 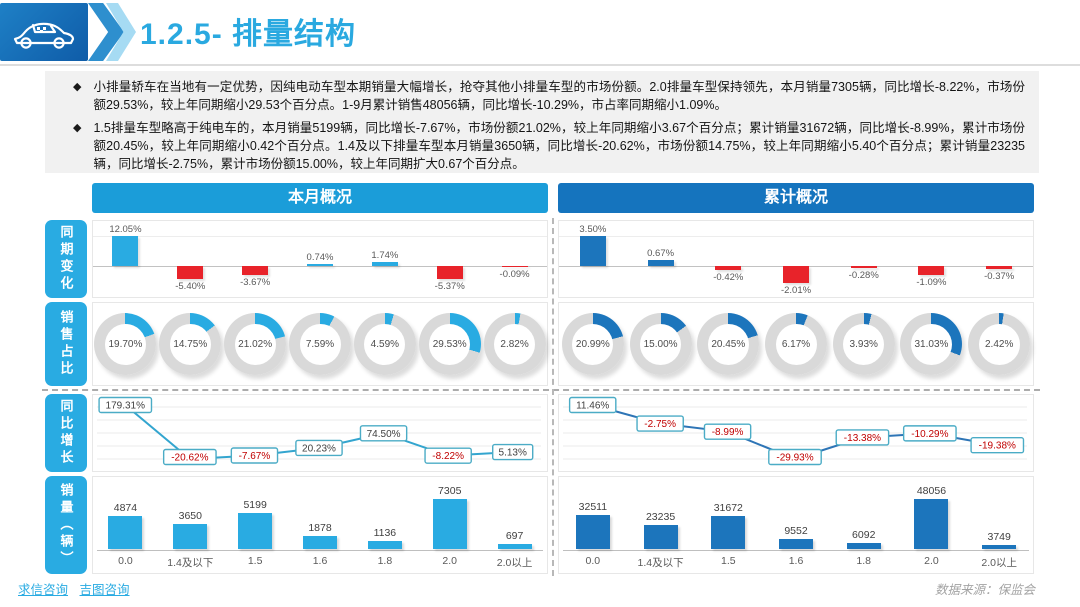 What do you see at coordinates (385, 255) in the screenshot?
I see `bar-value-label: 1.74%` at bounding box center [385, 255].